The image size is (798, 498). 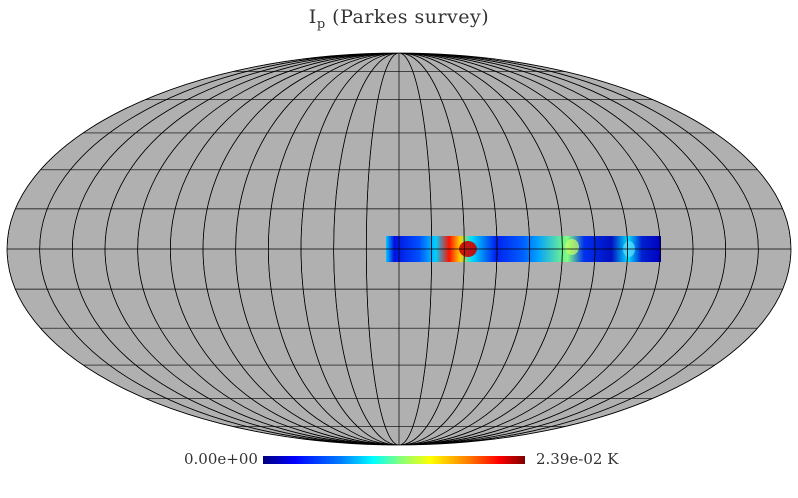 What do you see at coordinates (577, 459) in the screenshot?
I see `colorbar-max-label: 2.39e-02 K` at bounding box center [577, 459].